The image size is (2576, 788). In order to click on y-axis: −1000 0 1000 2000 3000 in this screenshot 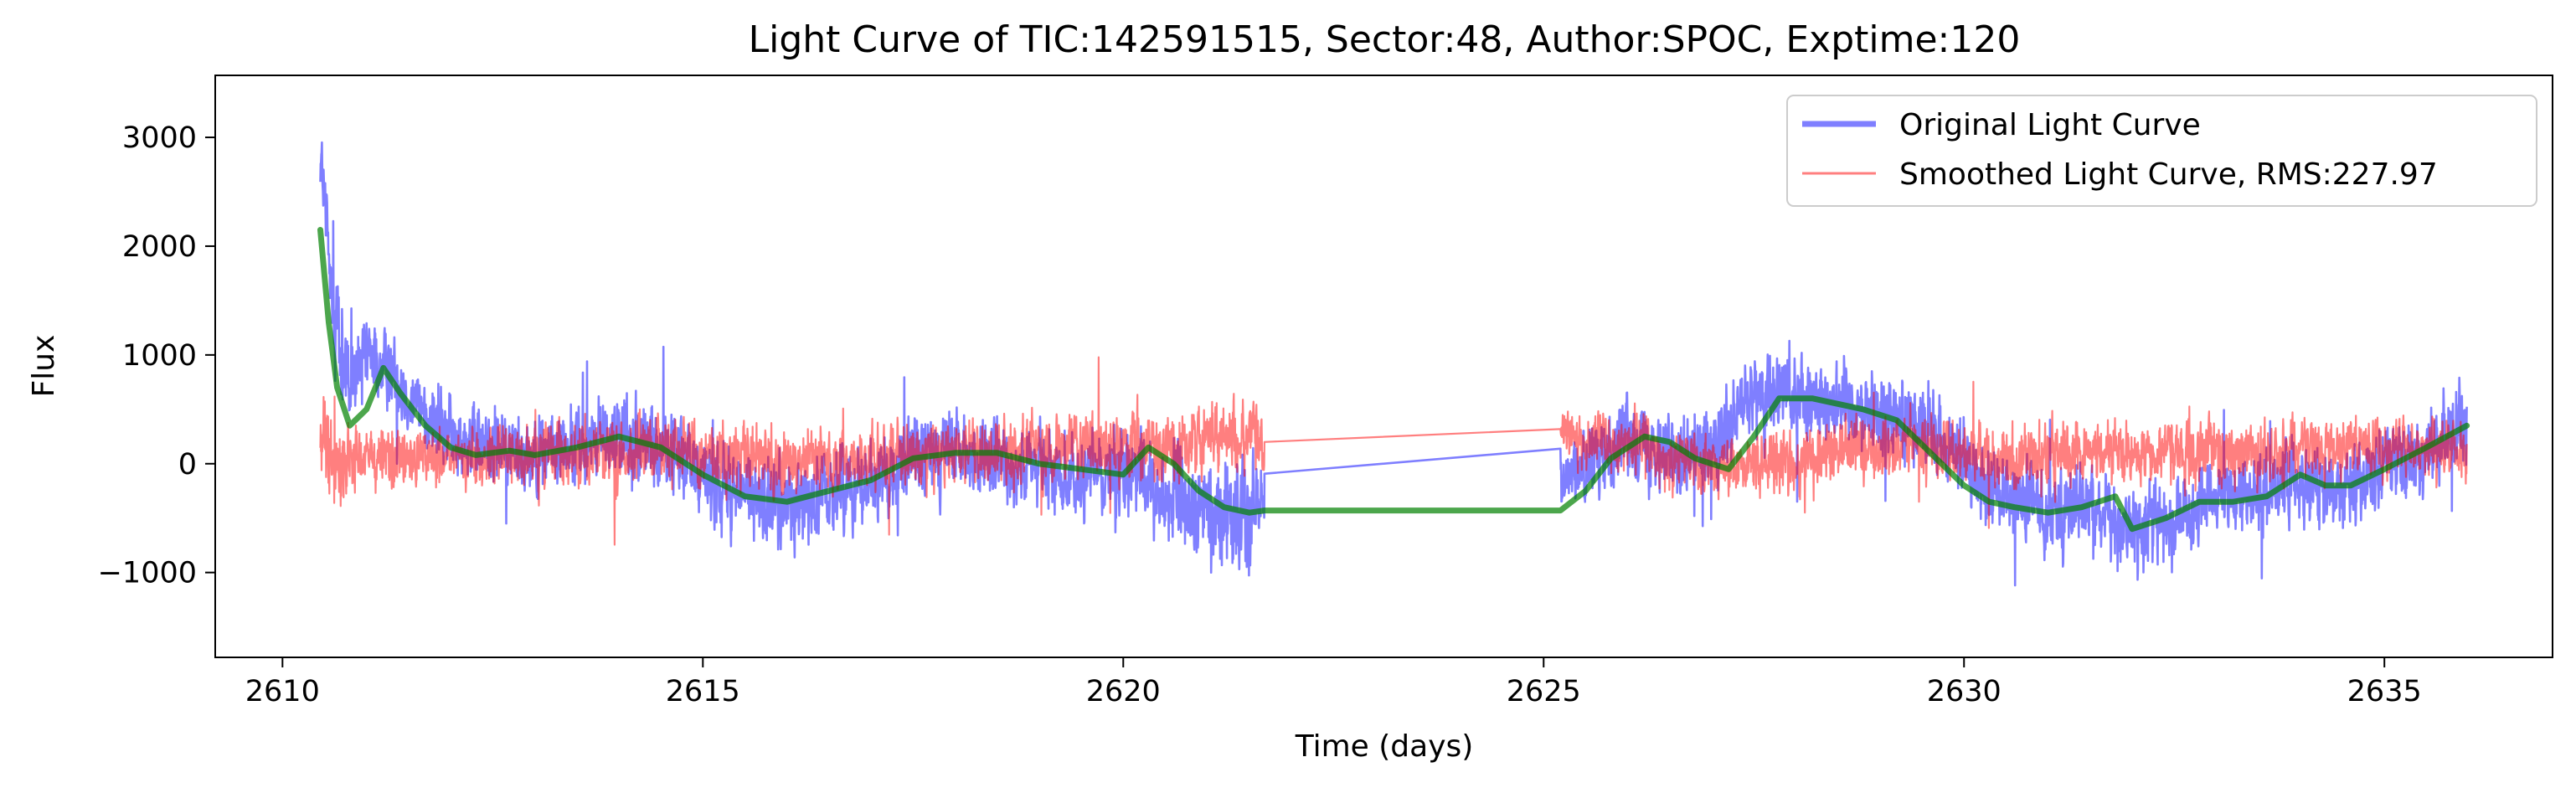, I will do `click(156, 355)`.